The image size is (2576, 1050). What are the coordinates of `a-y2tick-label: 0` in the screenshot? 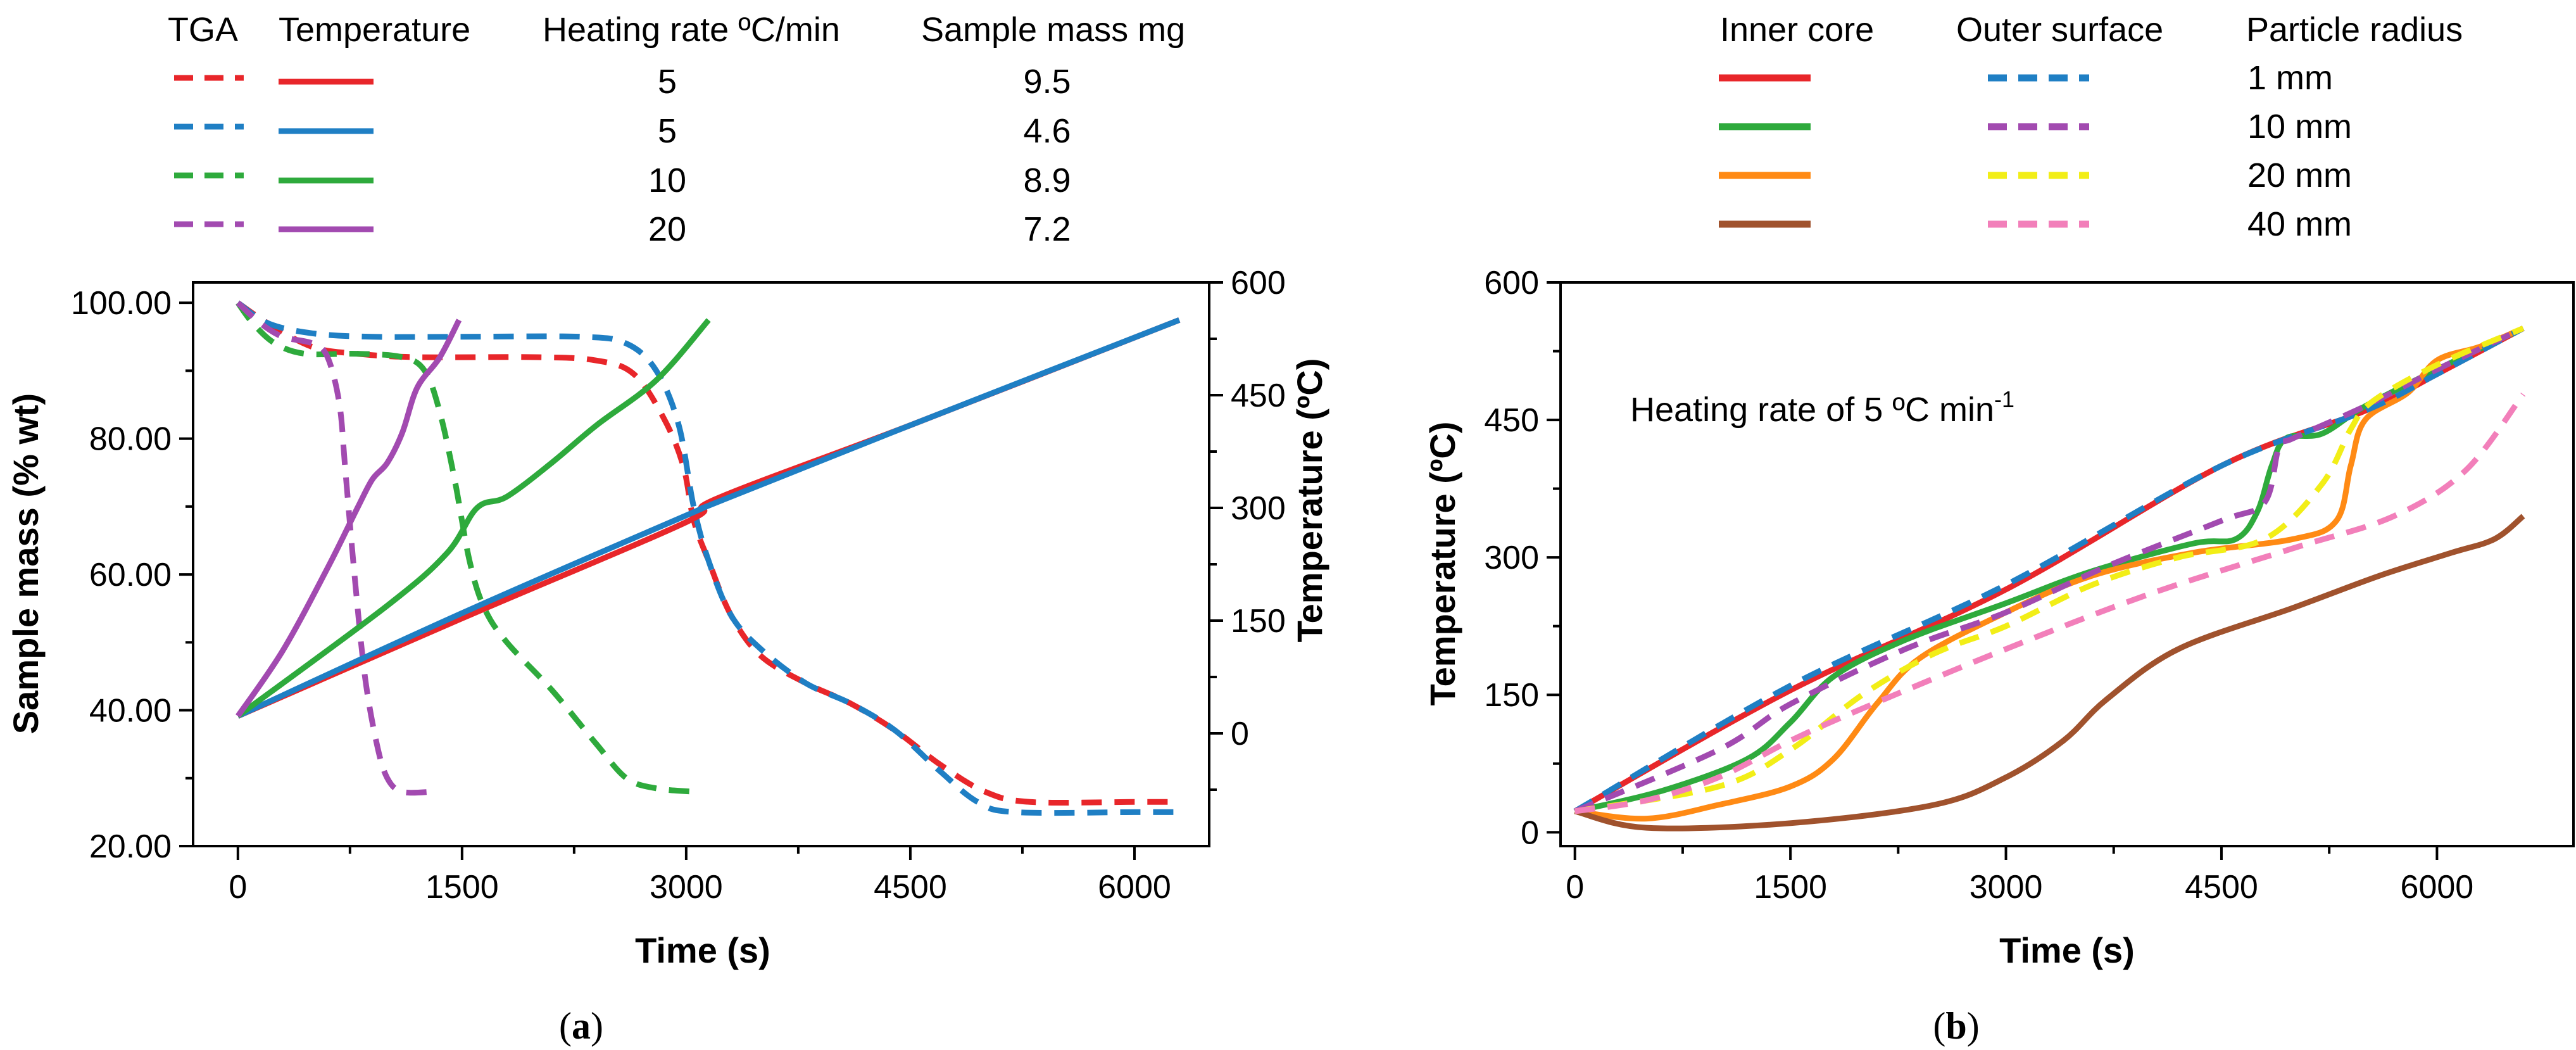 It's located at (1240, 734).